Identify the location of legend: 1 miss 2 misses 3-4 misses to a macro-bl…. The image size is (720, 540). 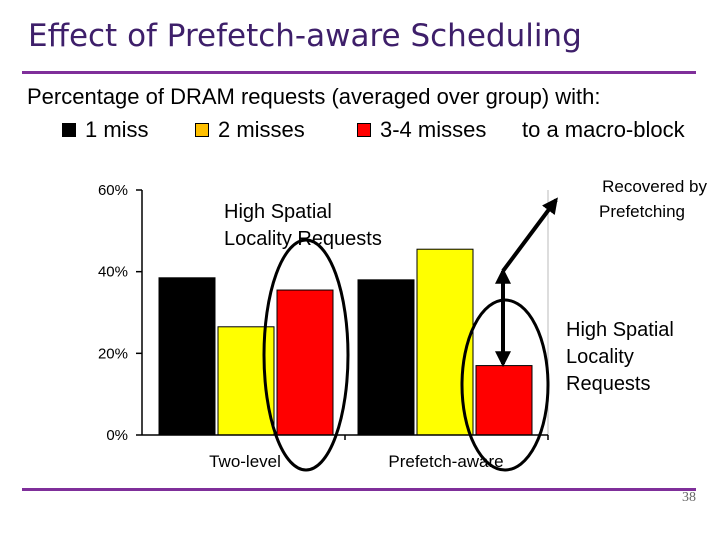
(360, 132).